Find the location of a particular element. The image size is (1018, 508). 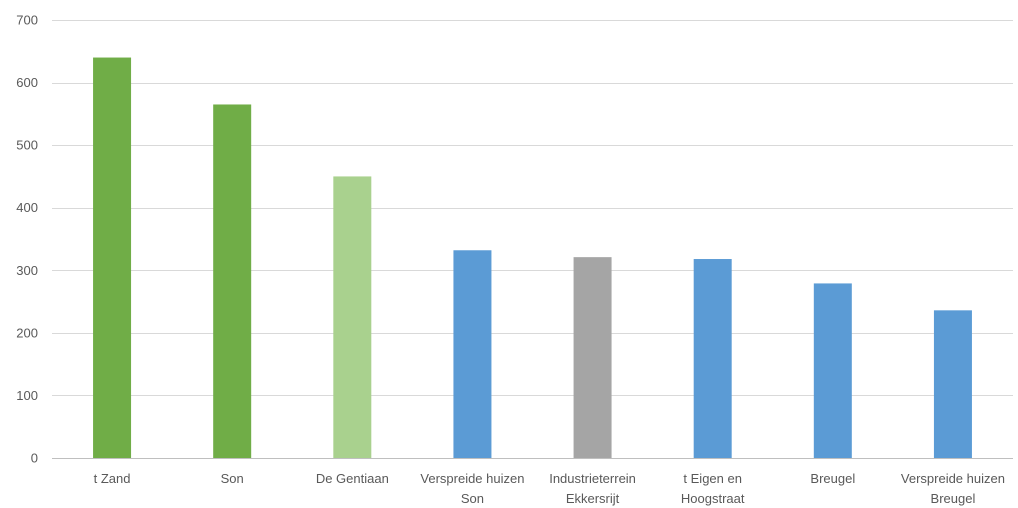

x-tick-label-line: Industrieterrein is located at coordinates (592, 478).